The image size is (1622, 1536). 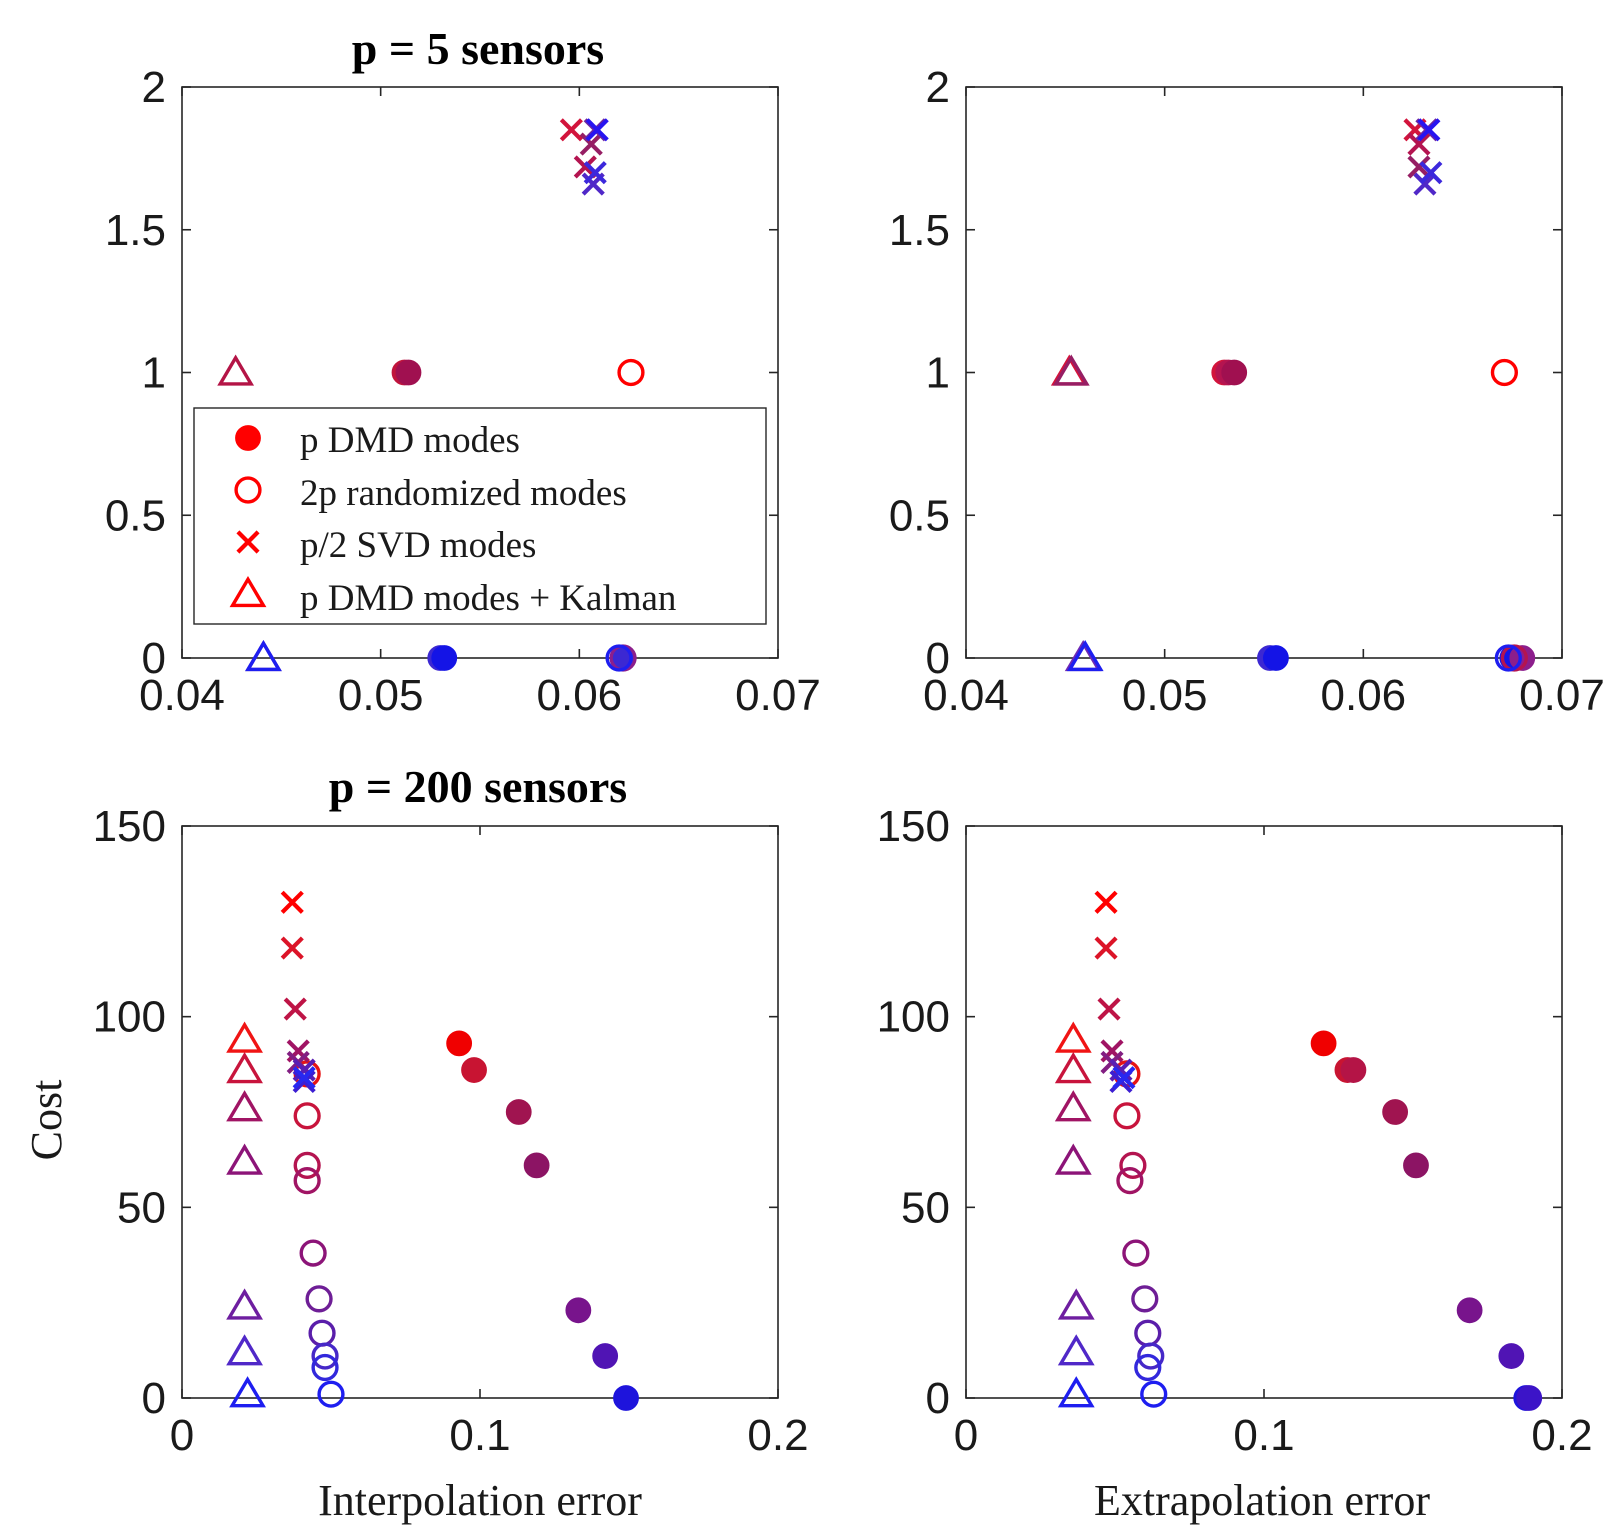 What do you see at coordinates (777, 1435) in the screenshot?
I see `x-tick-label: 0.2` at bounding box center [777, 1435].